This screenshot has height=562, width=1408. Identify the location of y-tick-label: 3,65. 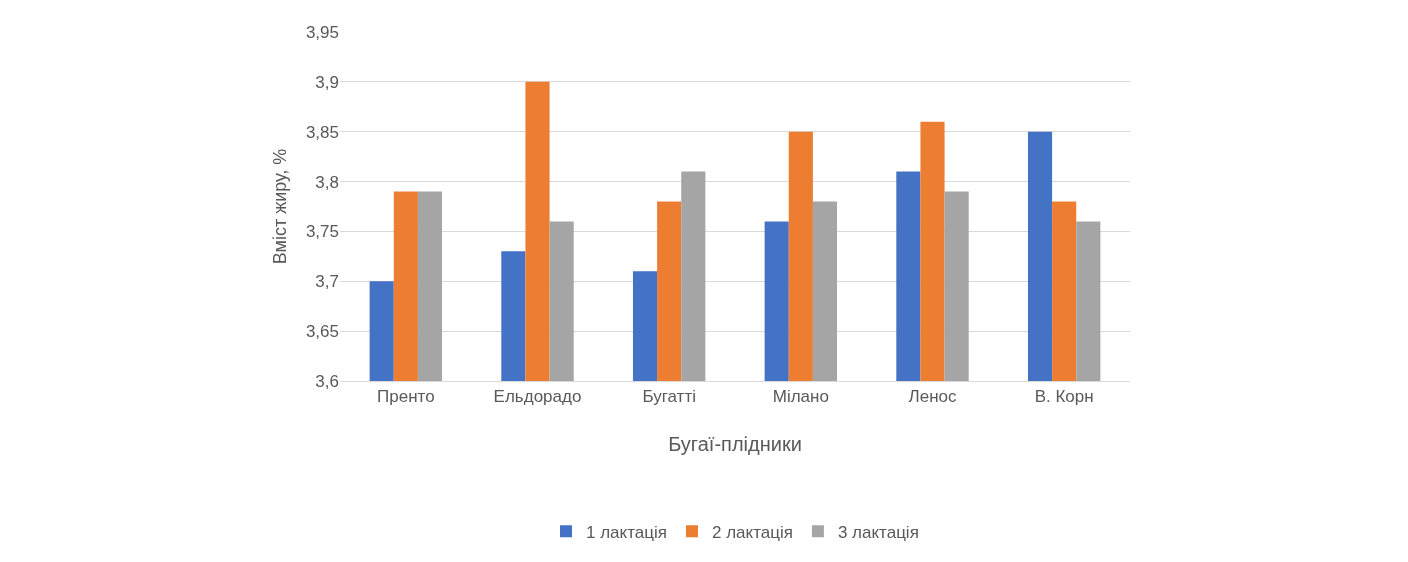
(322, 332).